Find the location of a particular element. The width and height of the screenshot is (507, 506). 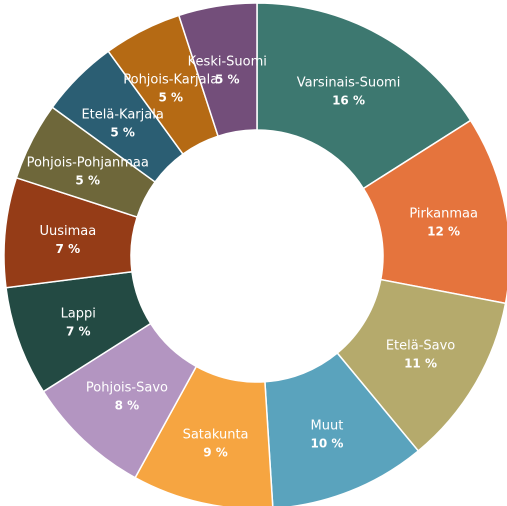

slice-value-0: 16 % is located at coordinates (348, 101).